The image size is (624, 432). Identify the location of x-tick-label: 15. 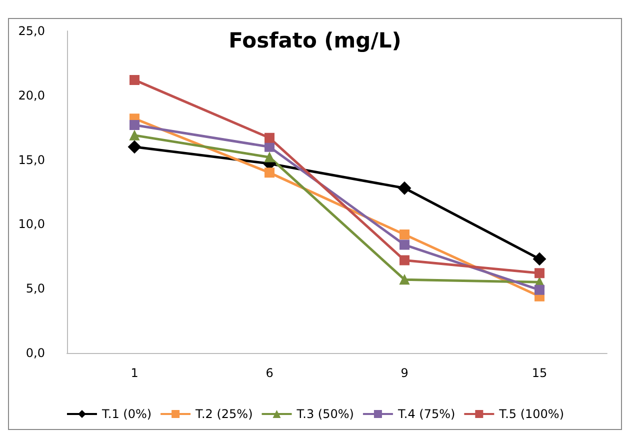
(540, 373).